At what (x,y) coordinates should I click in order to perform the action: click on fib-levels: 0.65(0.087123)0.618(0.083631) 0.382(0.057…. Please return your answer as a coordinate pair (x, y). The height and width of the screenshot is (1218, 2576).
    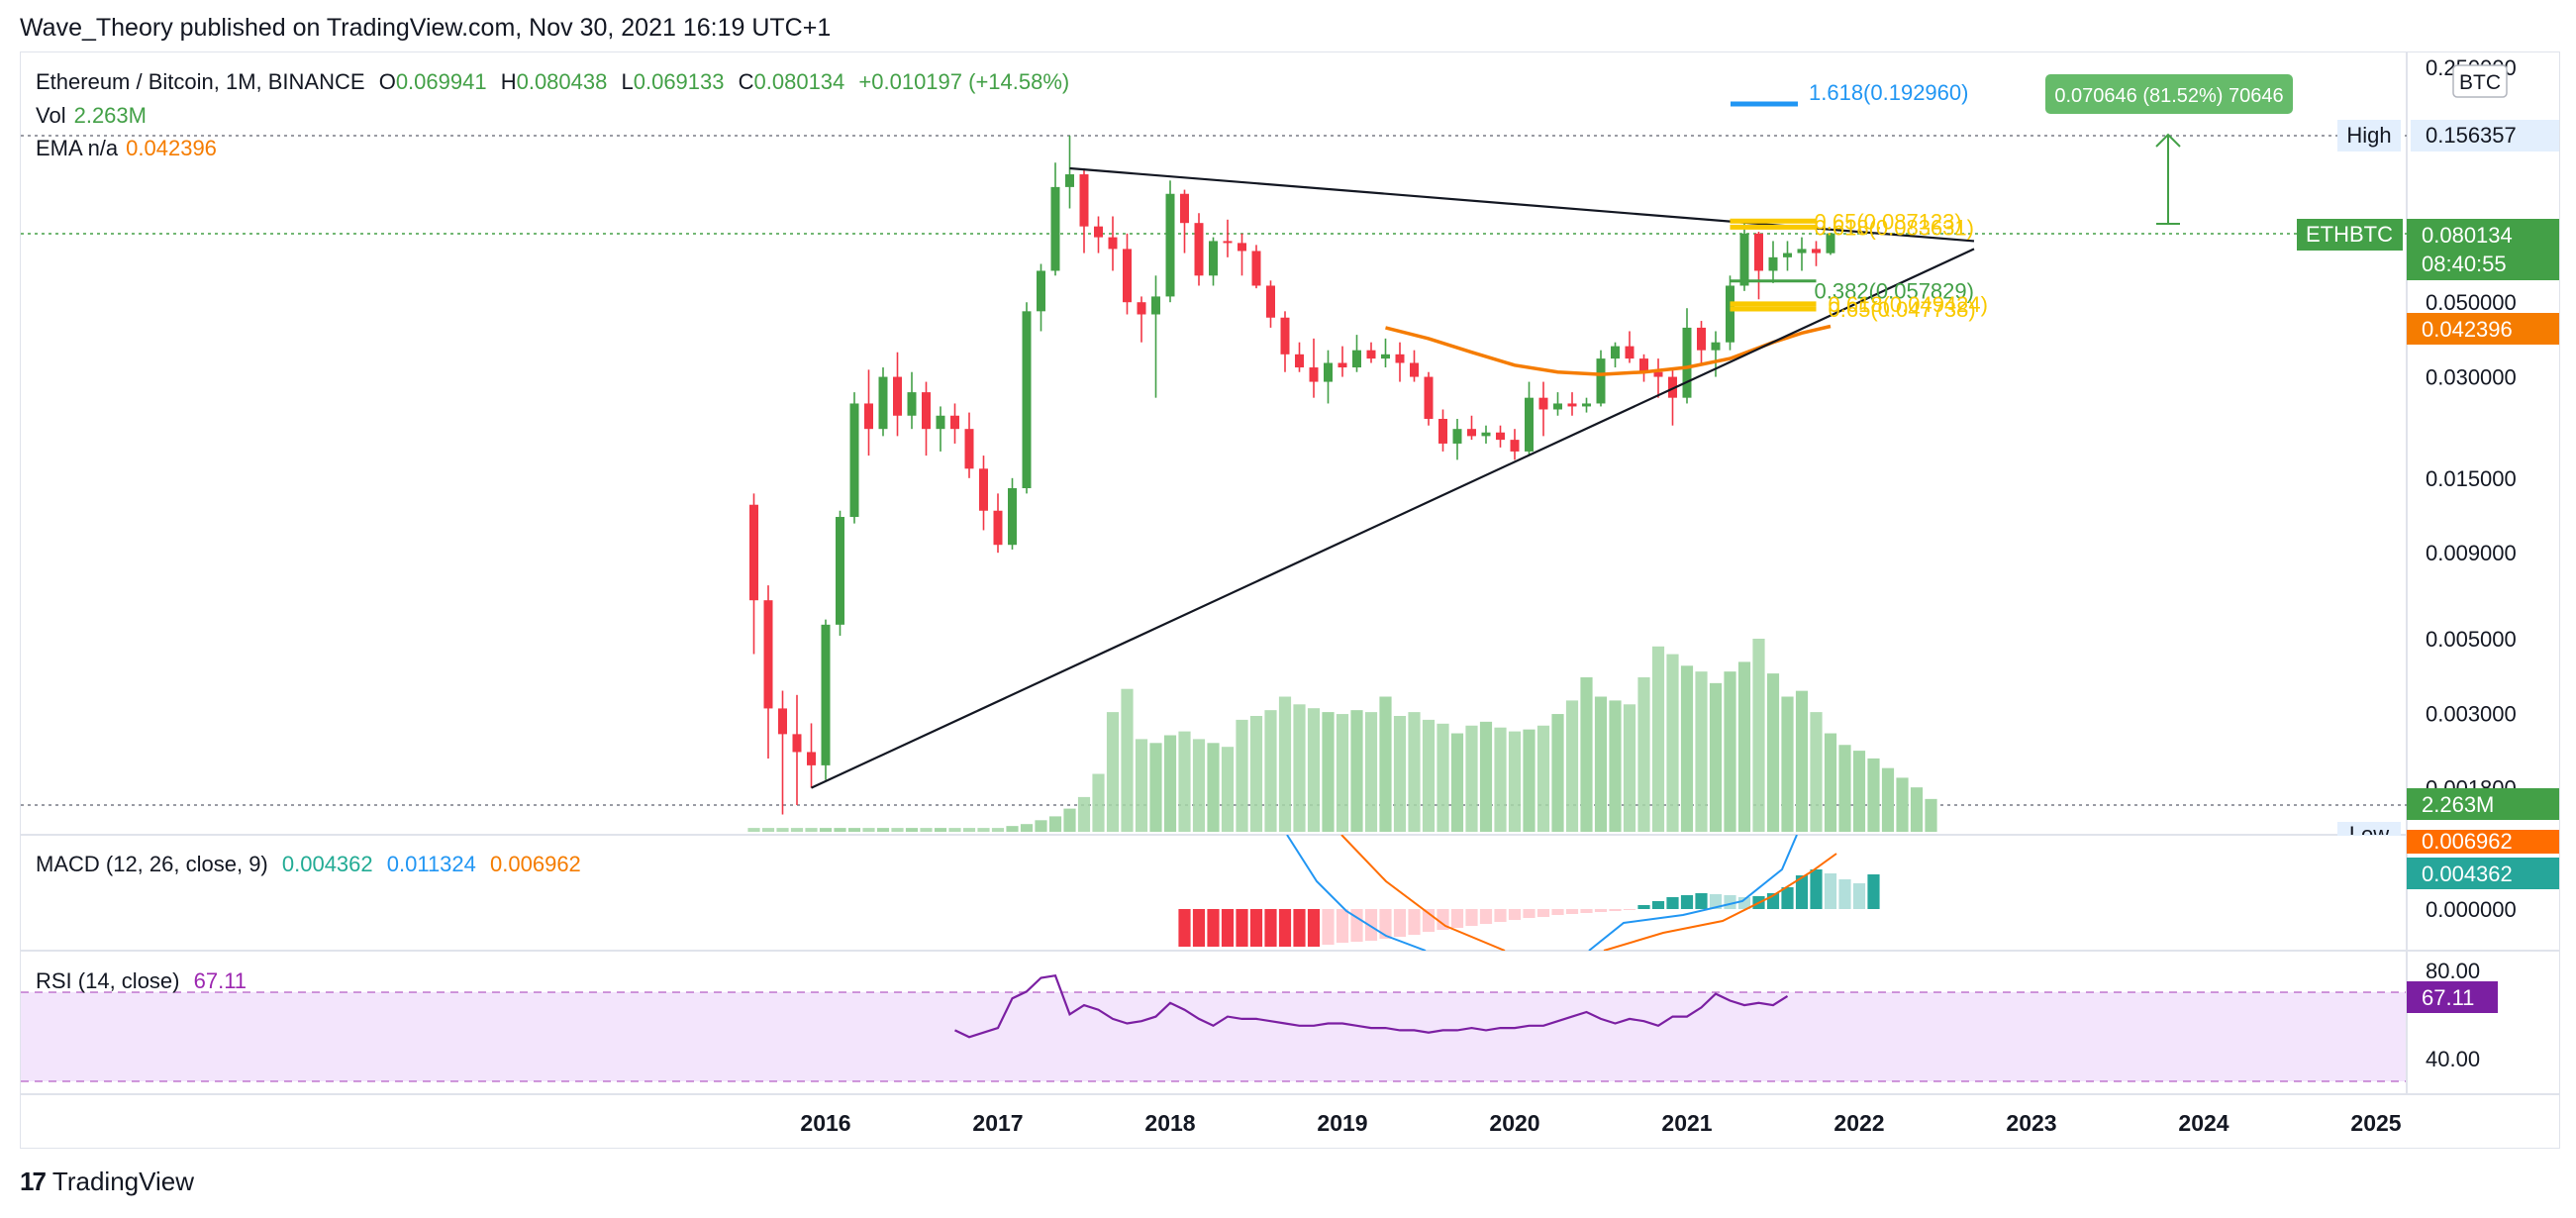
    Looking at the image, I should click on (1859, 265).